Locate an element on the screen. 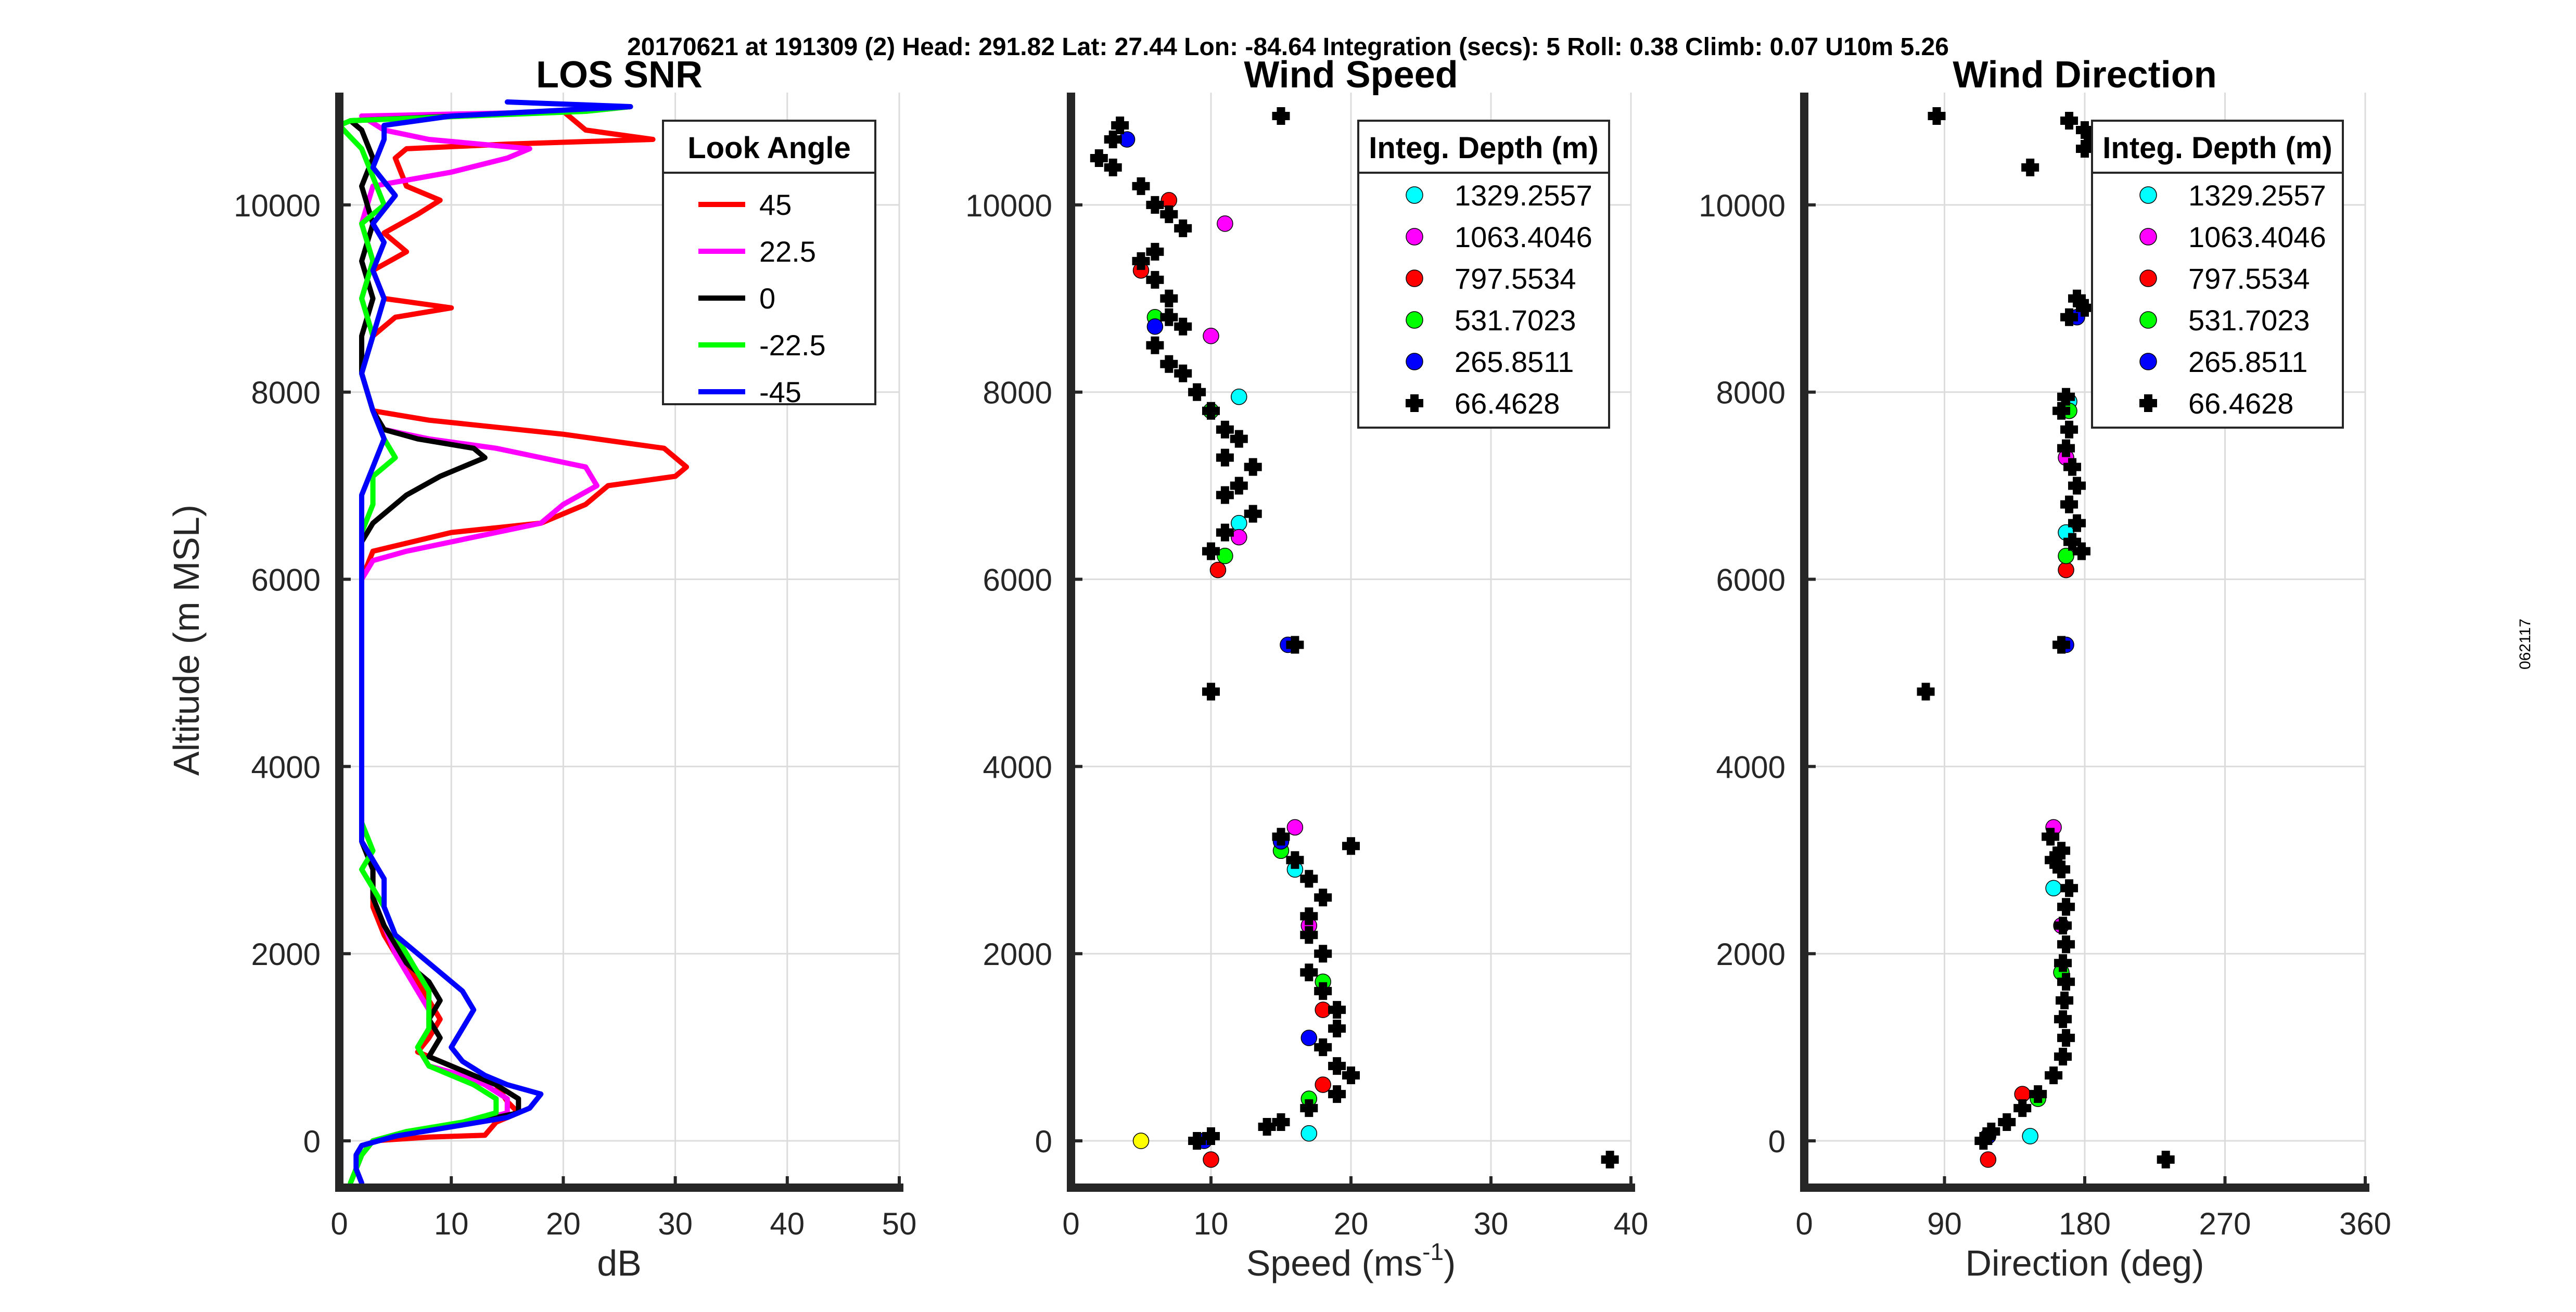  x-tick-label: 360 is located at coordinates (2365, 1223).